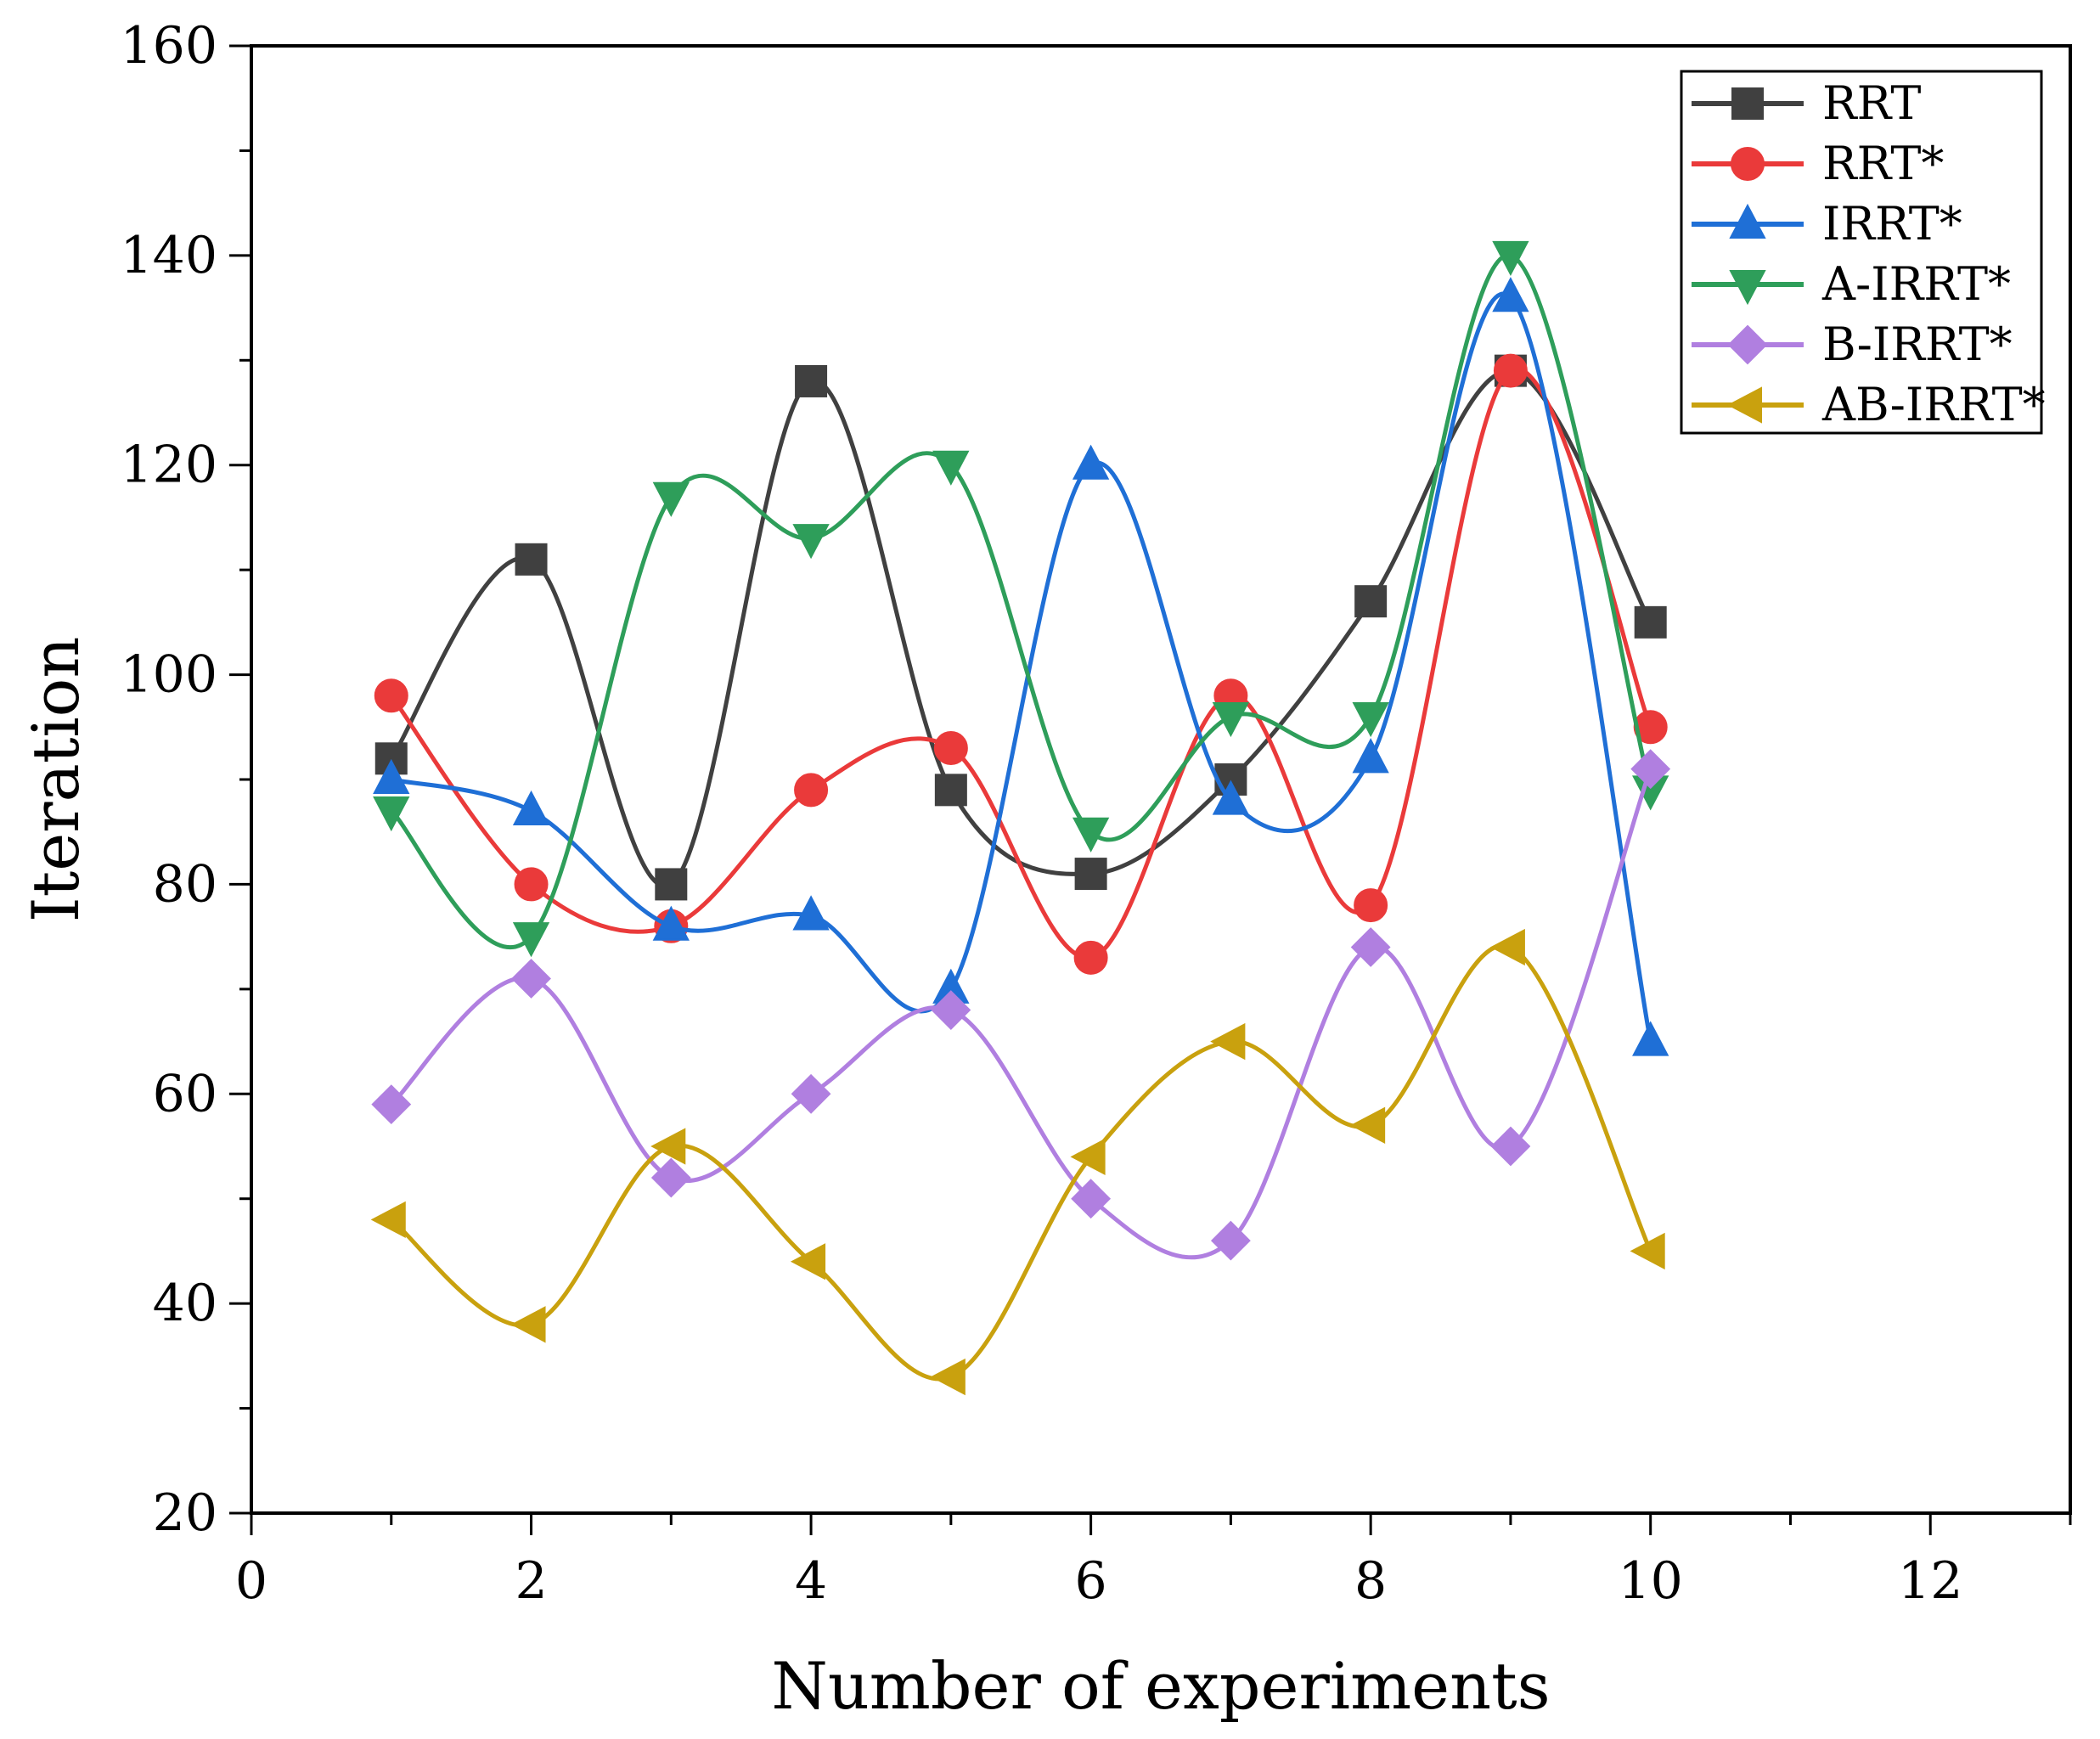 Image resolution: width=2100 pixels, height=1739 pixels. I want to click on legend: RRT RRT* IRRT* A-IRRT* B-IRRT* AB-IRRT*, so click(1863, 252).